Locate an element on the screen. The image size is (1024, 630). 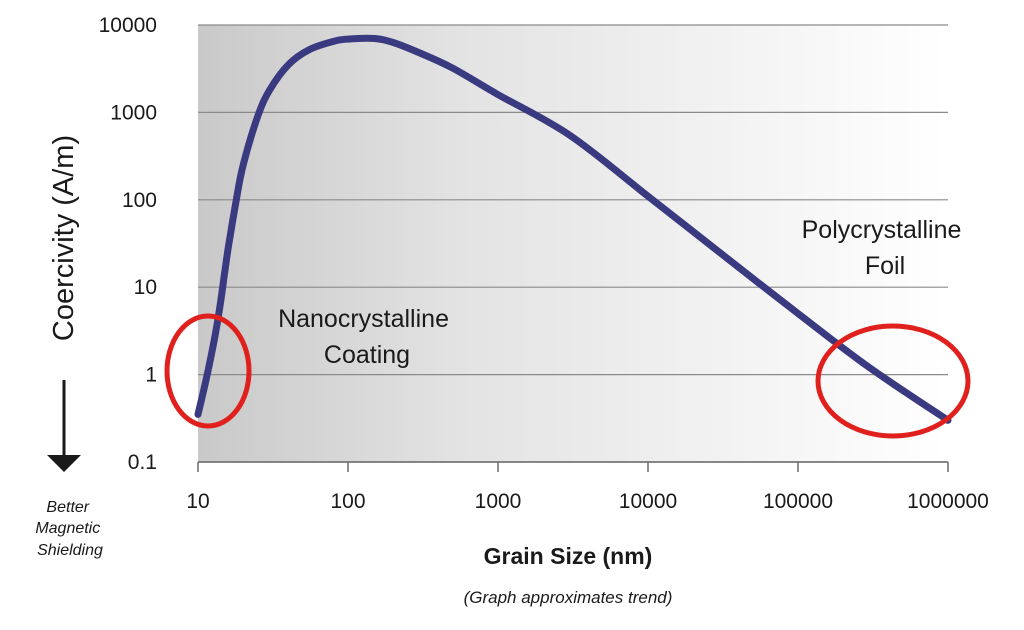
y-tick-label: 100 is located at coordinates (139, 200).